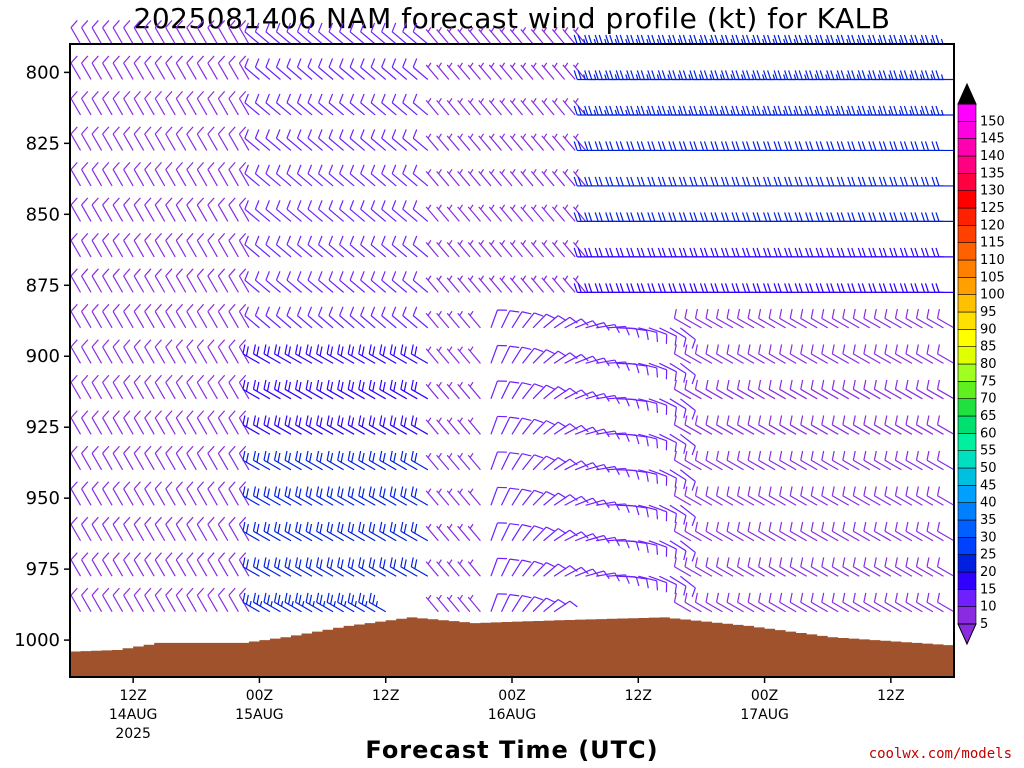  I want to click on colorbar-swatch, so click(967, 199).